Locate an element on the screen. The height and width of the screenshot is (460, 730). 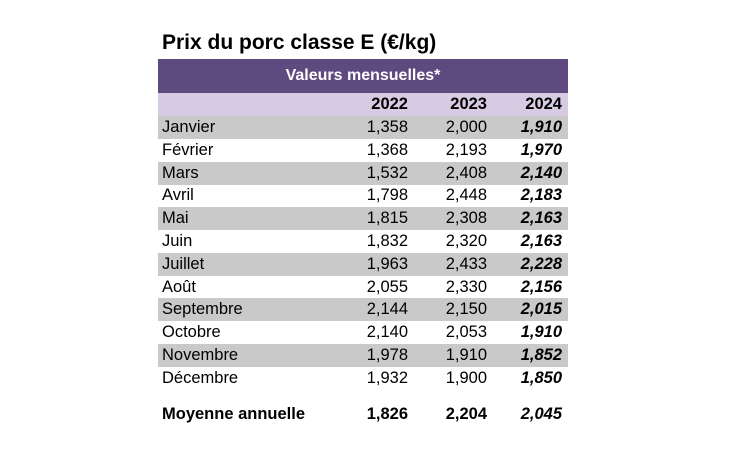
cell-value: 1,850 is located at coordinates (541, 377).